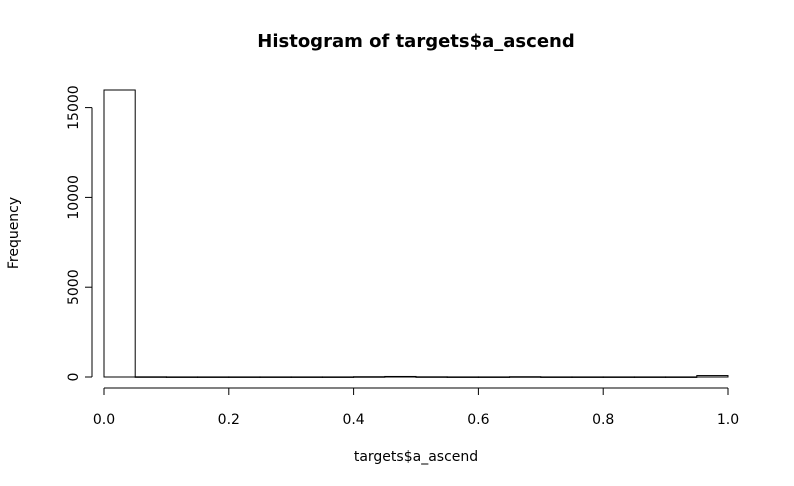 This screenshot has width=794, height=486. Describe the element at coordinates (478, 420) in the screenshot. I see `x-tick-label: 0.6` at that location.